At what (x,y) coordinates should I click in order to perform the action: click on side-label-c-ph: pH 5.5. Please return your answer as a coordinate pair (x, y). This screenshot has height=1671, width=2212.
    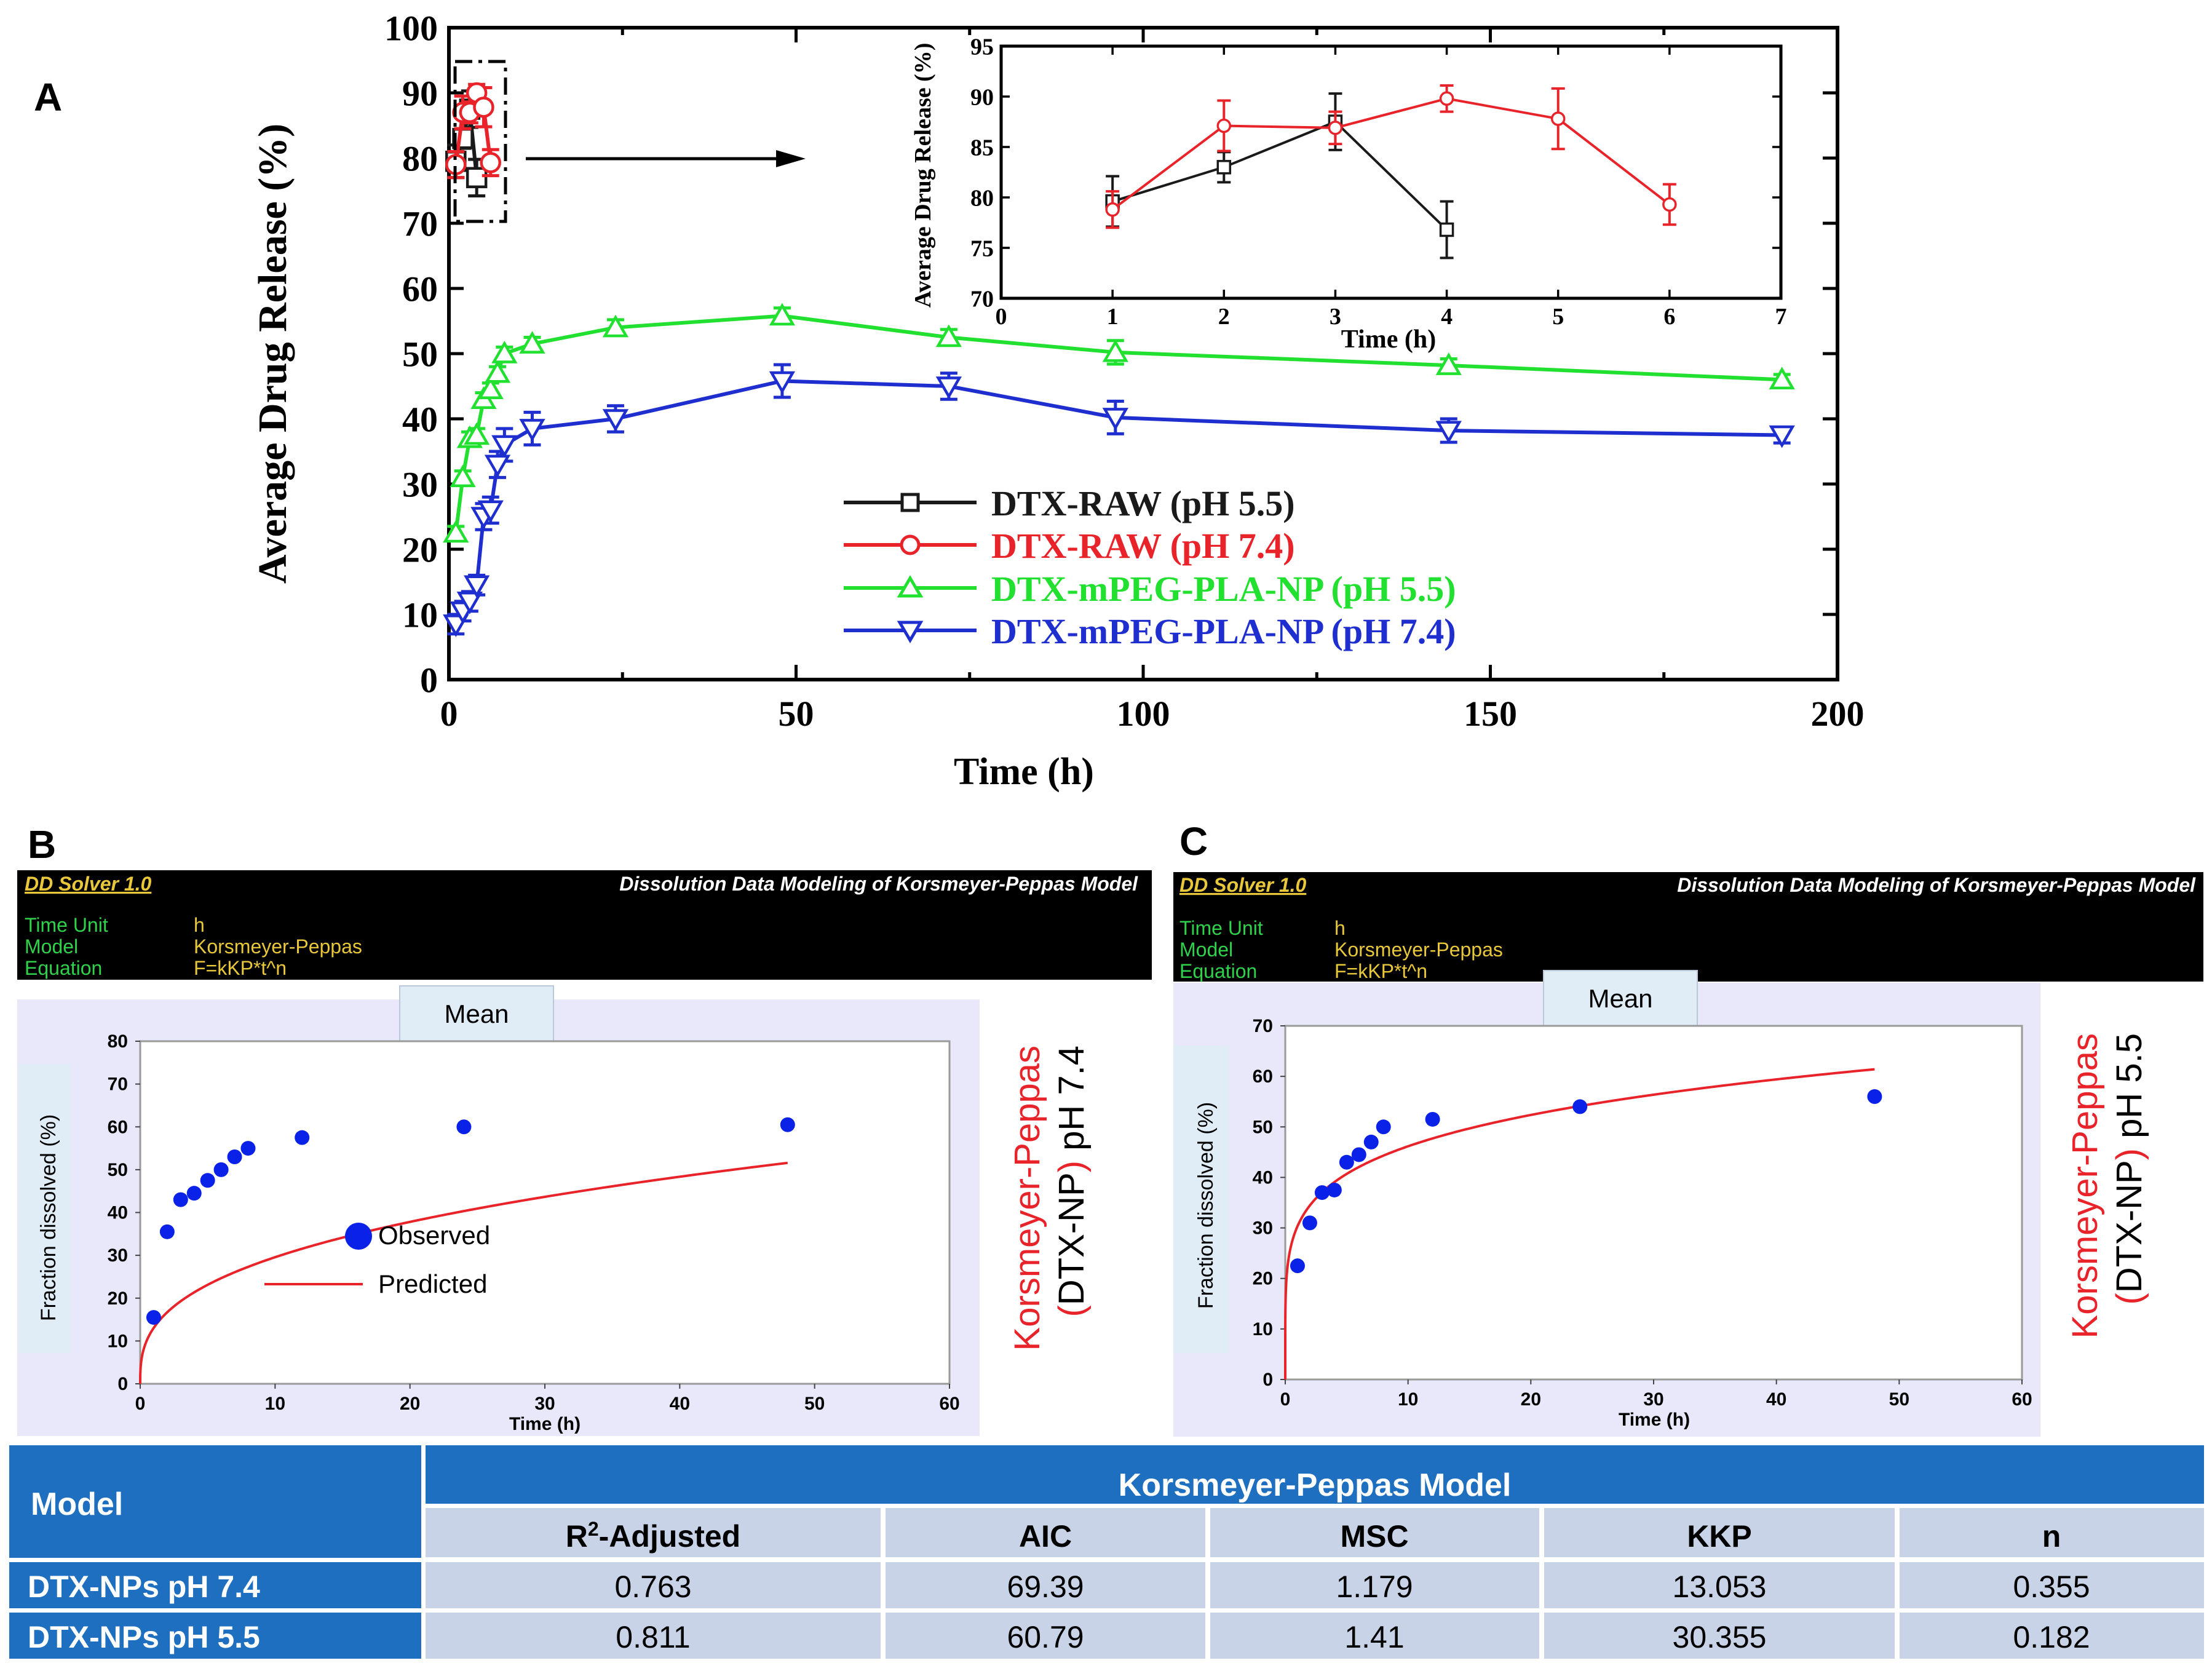
    Looking at the image, I should click on (2129, 1090).